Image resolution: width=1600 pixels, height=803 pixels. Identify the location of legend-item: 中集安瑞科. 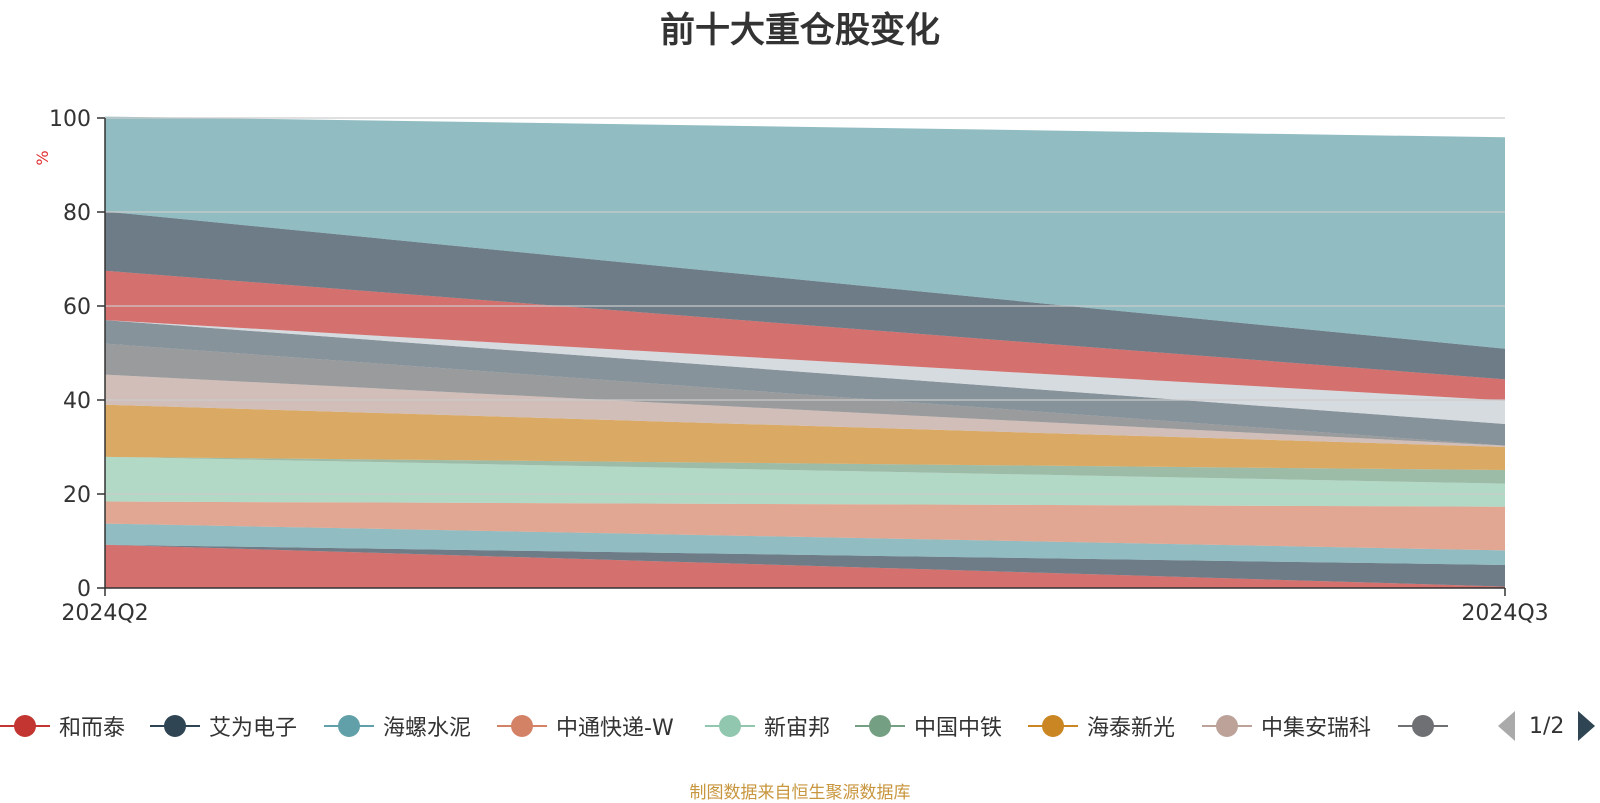
(1286, 726).